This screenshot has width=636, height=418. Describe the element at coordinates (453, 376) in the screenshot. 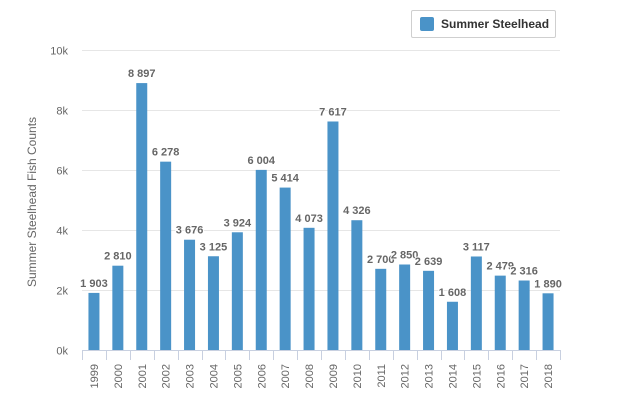

I see `x-tick-label-2014: 2014` at that location.